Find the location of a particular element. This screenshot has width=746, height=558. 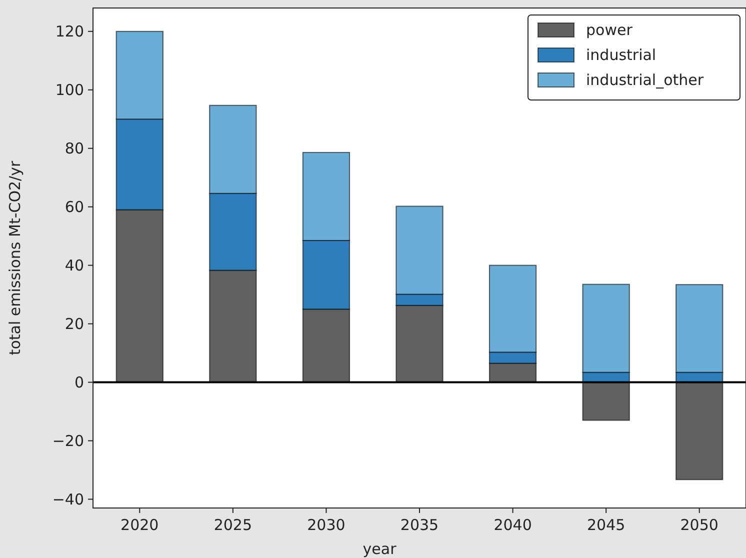

x-tick-label: 2050 is located at coordinates (699, 525).